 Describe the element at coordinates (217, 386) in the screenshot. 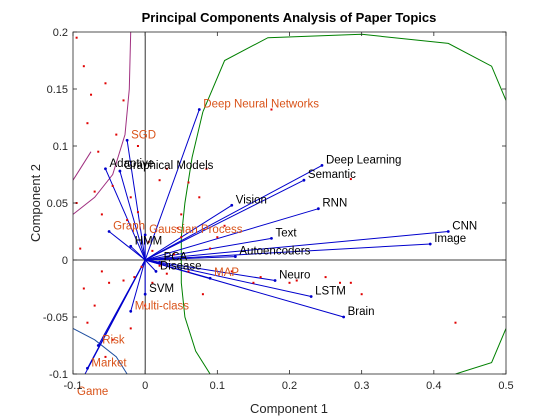

I see `x-tick-label-2: 0.1` at that location.